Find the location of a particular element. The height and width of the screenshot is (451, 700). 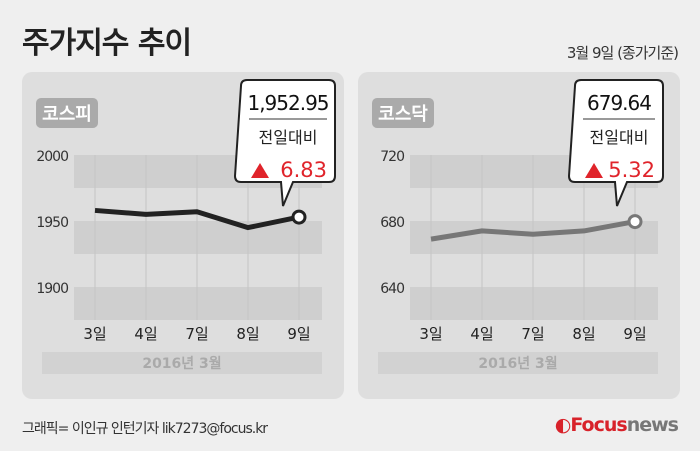

y-tick-label: 1950 is located at coordinates (52, 223).